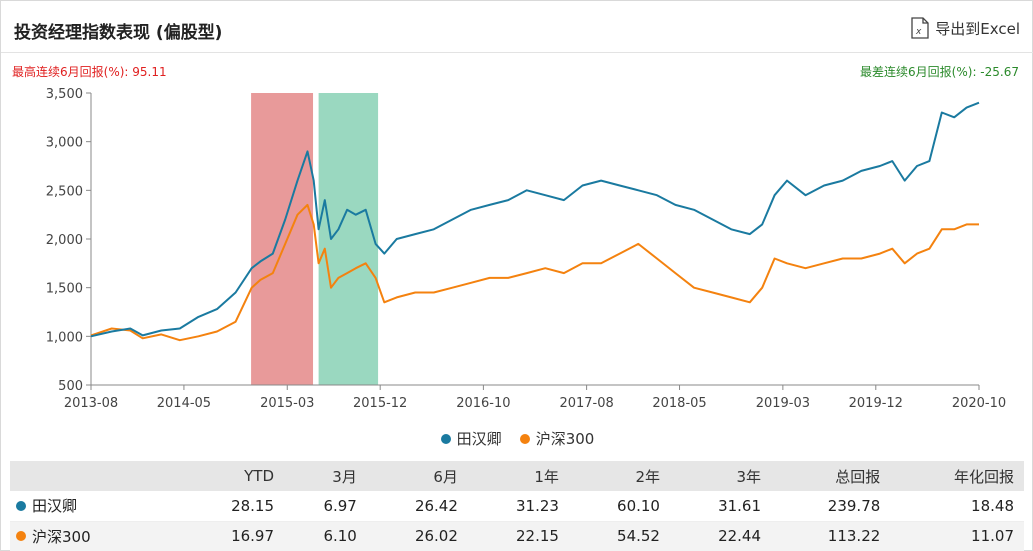 The image size is (1033, 551). Describe the element at coordinates (720, 536) in the screenshot. I see `table-cell: 22.44` at that location.